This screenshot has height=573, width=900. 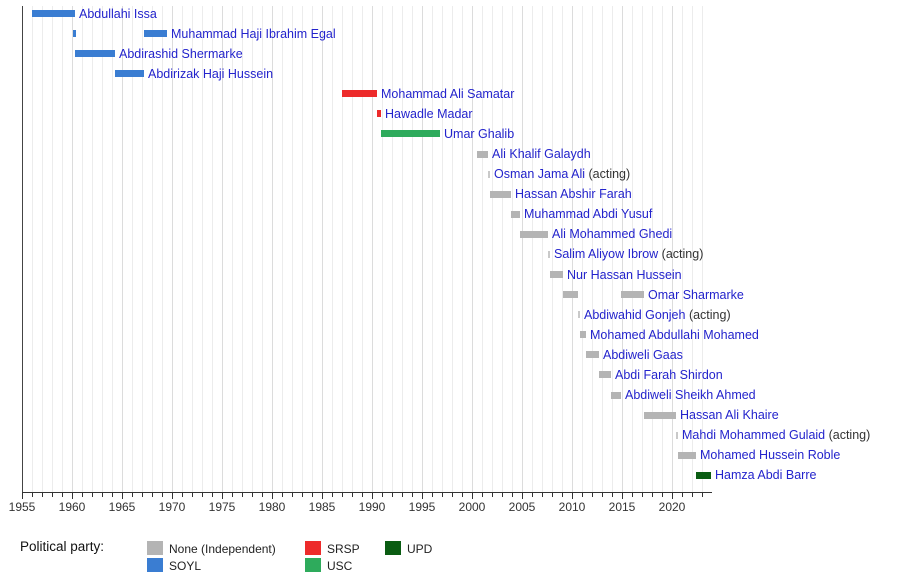 I want to click on pm-name-hassan-abshir-farah: Hassan Abshir Farah, so click(x=573, y=194).